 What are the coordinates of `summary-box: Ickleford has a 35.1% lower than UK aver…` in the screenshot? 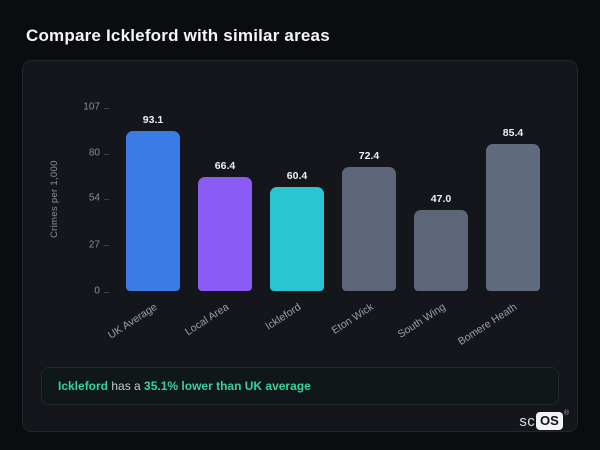 It's located at (300, 386).